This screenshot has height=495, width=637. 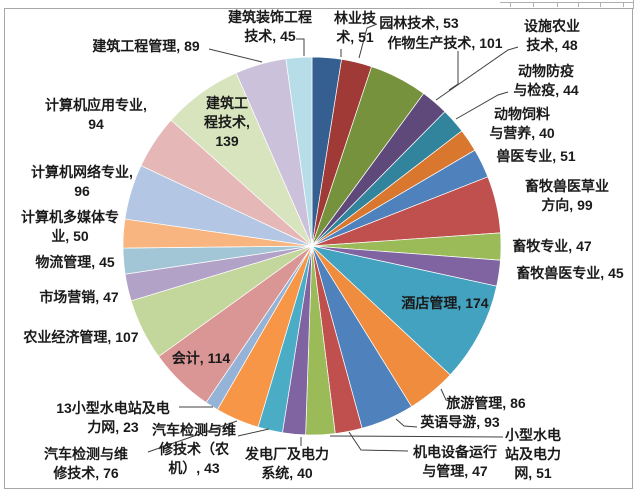 I want to click on slice-label-15-line-1: 系统, 40, so click(x=287, y=473).